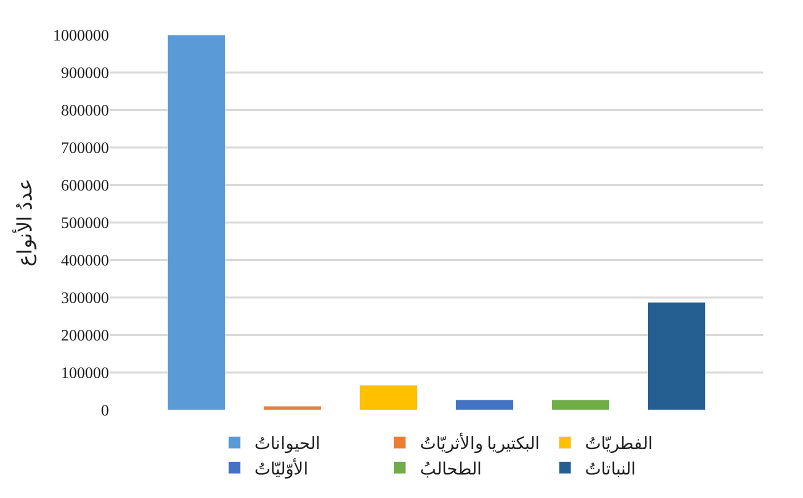 This screenshot has height=498, width=803. What do you see at coordinates (85, 299) in the screenshot?
I see `y-tick-label: 300000` at bounding box center [85, 299].